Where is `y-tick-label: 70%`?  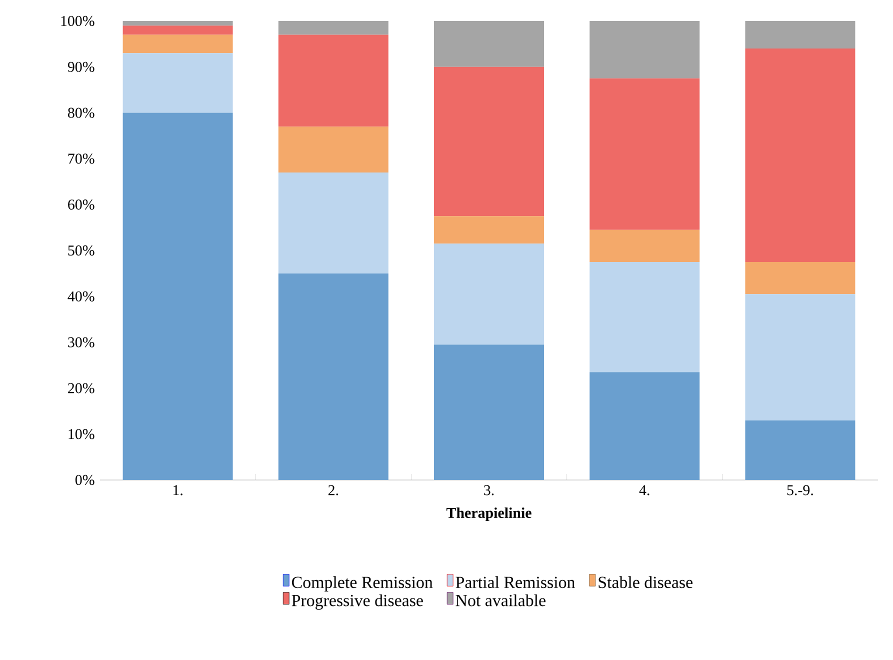 y-tick-label: 70% is located at coordinates (81, 159).